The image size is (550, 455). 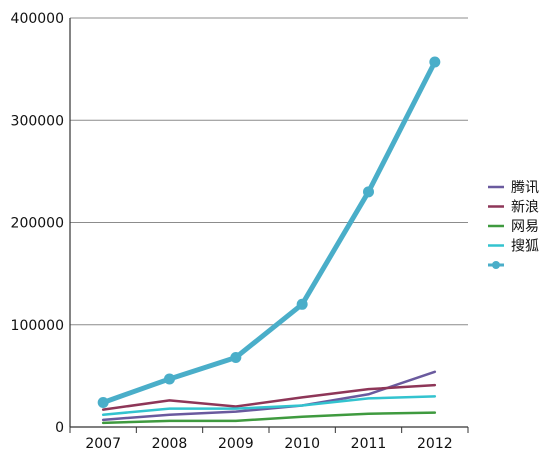 What do you see at coordinates (496, 265) in the screenshot?
I see `legend-marker` at bounding box center [496, 265].